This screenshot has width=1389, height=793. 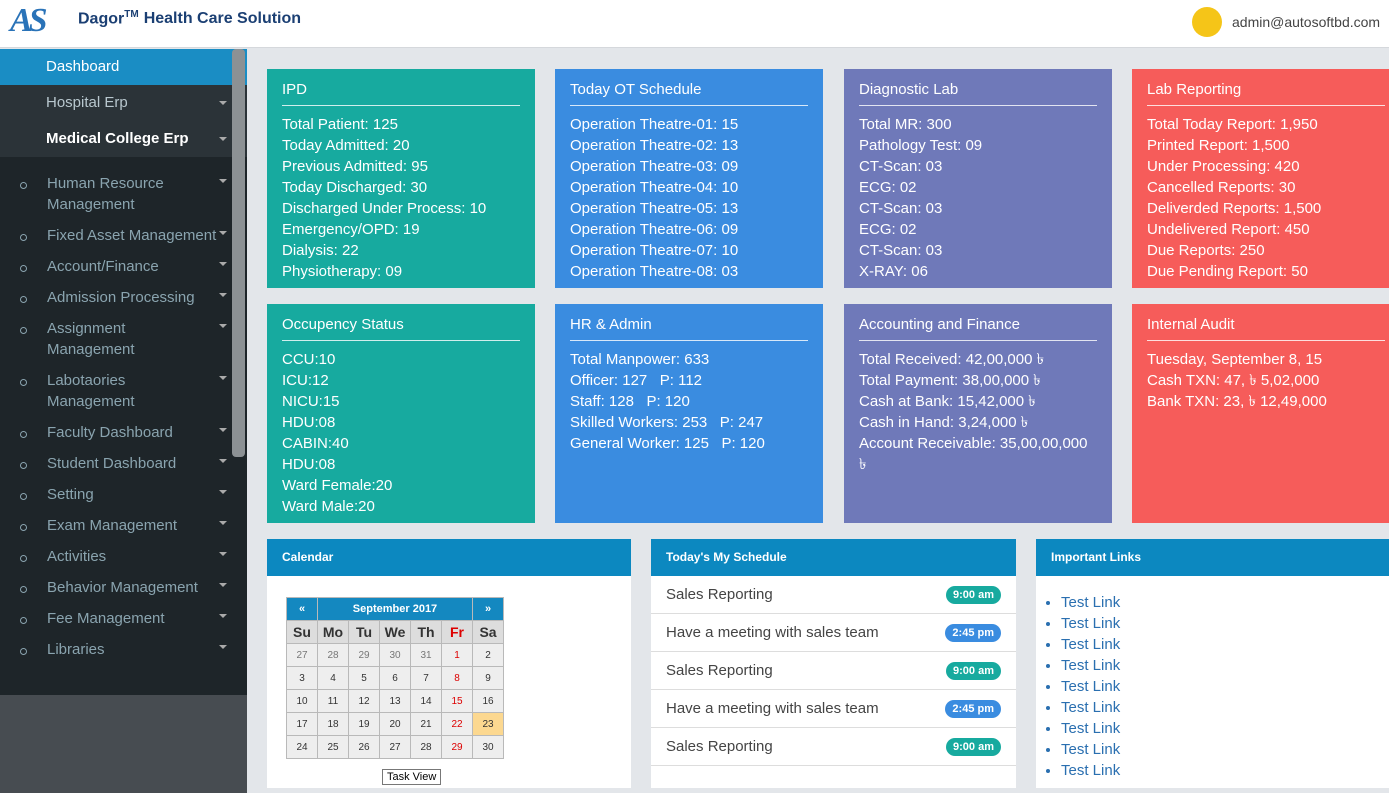 I want to click on submenu-item: Labotaories Management, so click(x=123, y=394).